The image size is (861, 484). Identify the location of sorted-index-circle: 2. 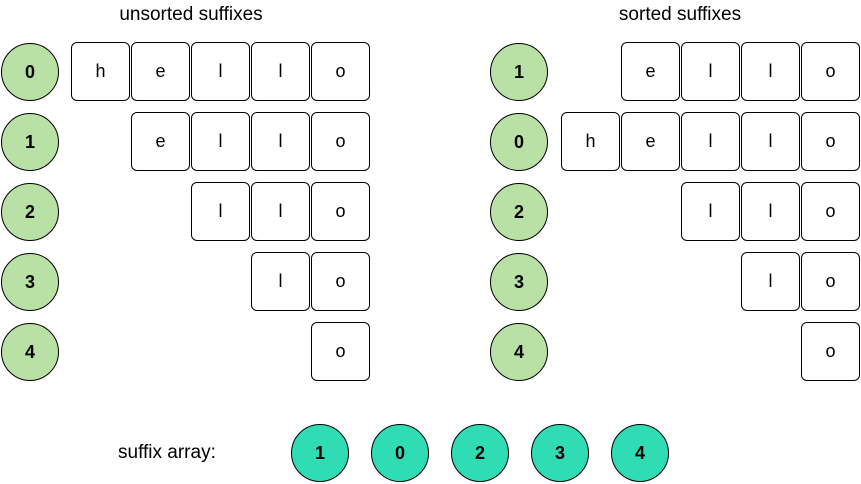
(519, 212).